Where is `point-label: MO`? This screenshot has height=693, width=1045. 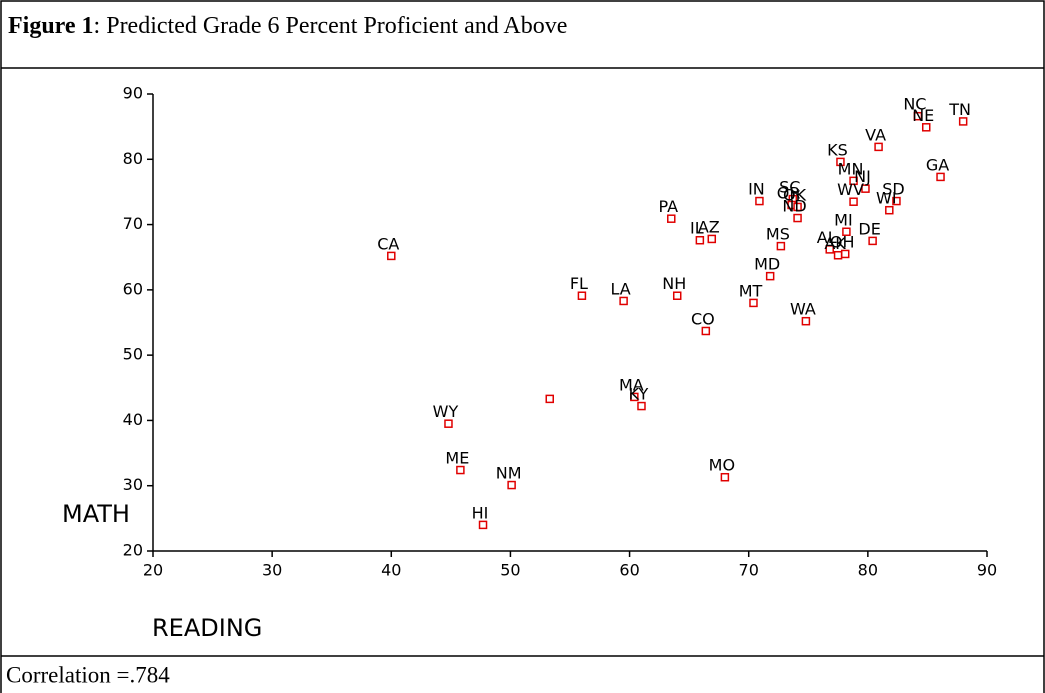 point-label: MO is located at coordinates (722, 465).